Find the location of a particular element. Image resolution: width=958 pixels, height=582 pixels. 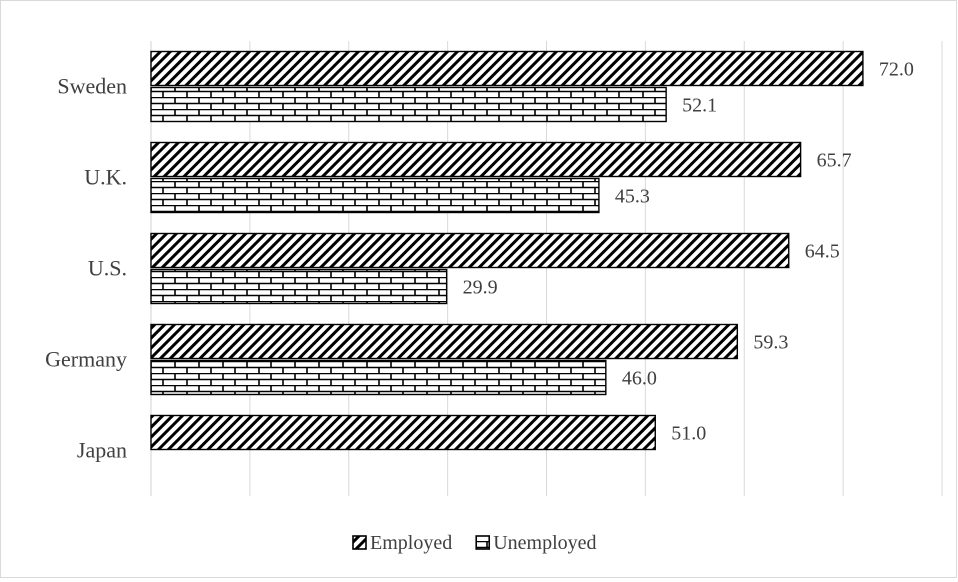

data-label: 29.9 is located at coordinates (480, 288).